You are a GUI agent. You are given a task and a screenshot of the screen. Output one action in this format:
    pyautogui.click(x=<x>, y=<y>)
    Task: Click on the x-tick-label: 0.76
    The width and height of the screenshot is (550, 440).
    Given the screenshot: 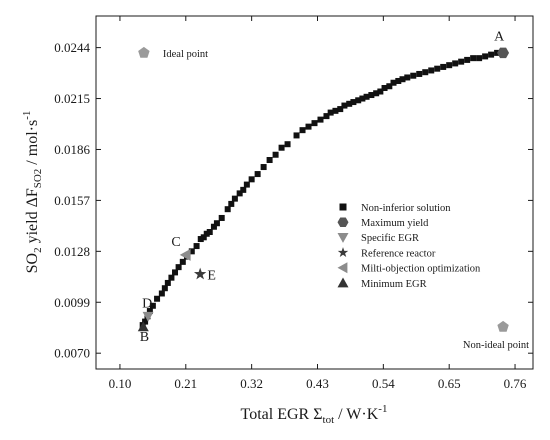 What is the action you would take?
    pyautogui.click(x=515, y=383)
    